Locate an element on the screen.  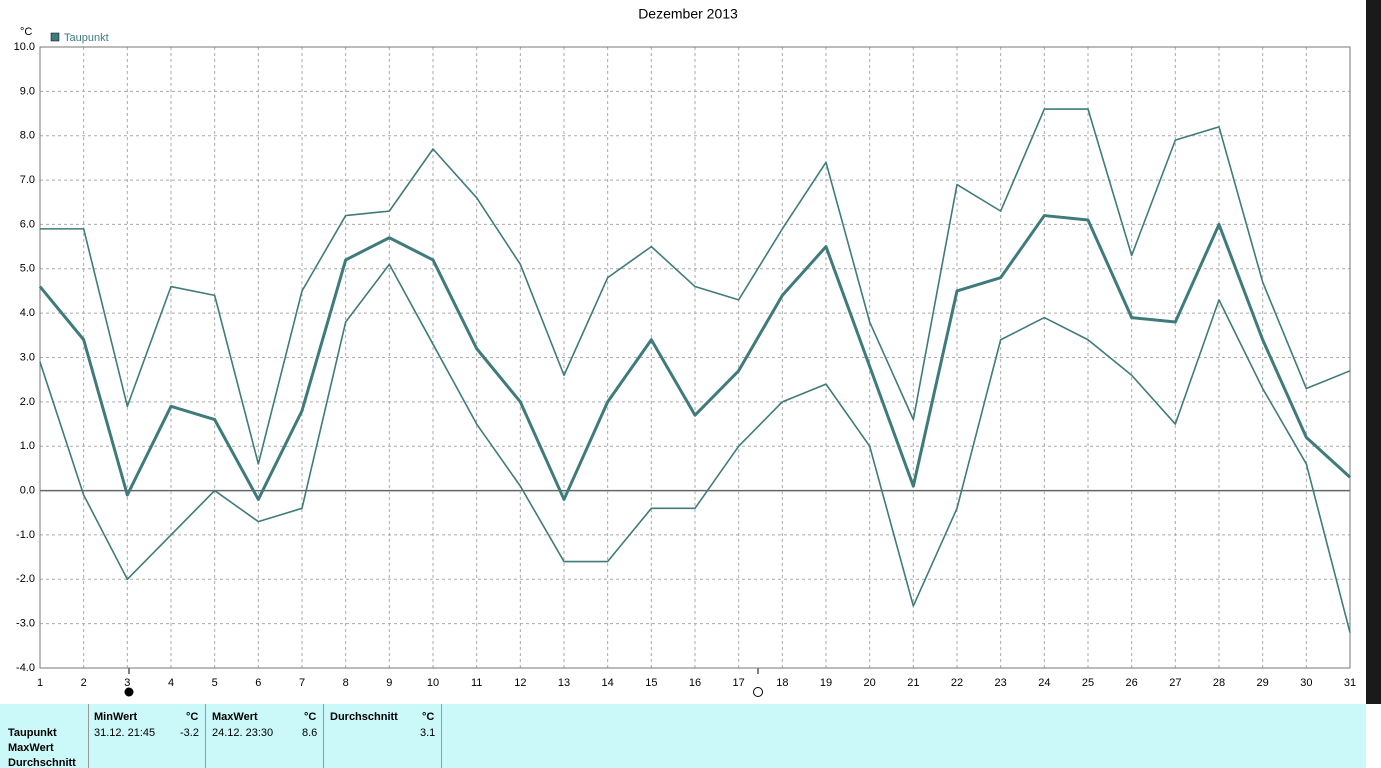
x-tick-label: 10 is located at coordinates (433, 683).